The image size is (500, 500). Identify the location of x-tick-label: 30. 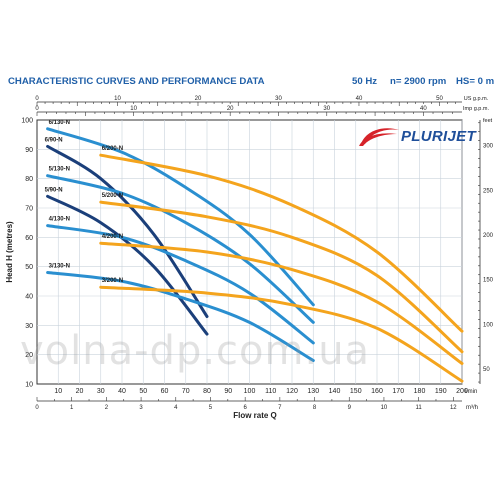
(101, 391).